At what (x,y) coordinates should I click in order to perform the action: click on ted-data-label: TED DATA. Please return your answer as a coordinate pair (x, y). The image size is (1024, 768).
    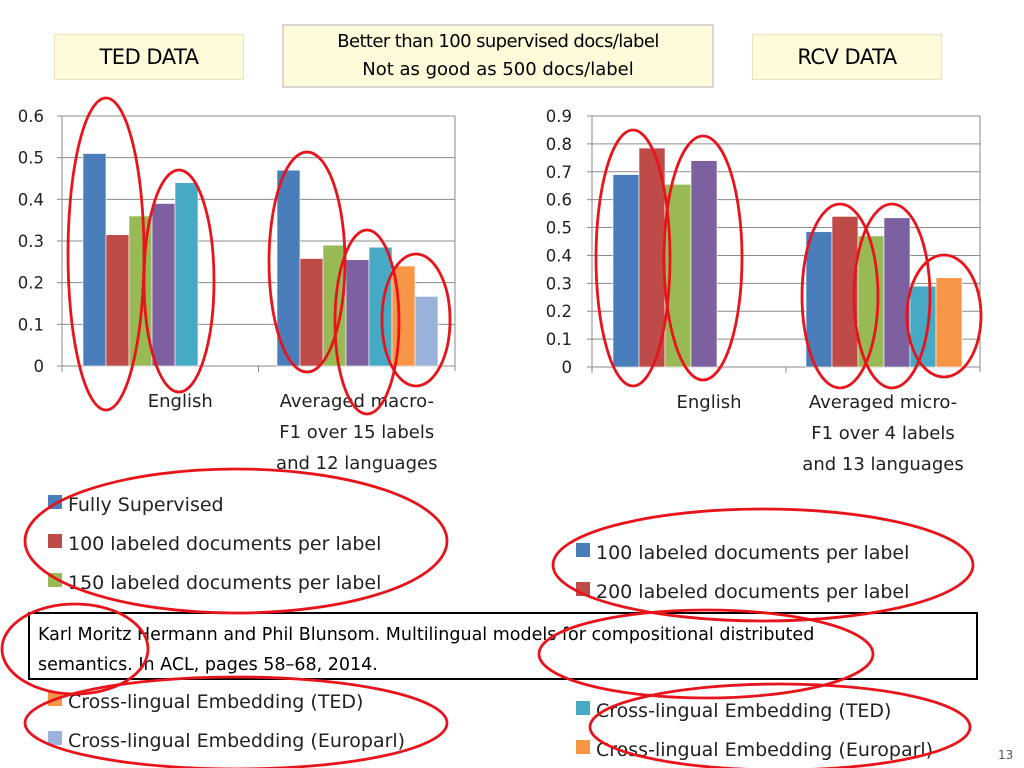
    Looking at the image, I should click on (149, 57).